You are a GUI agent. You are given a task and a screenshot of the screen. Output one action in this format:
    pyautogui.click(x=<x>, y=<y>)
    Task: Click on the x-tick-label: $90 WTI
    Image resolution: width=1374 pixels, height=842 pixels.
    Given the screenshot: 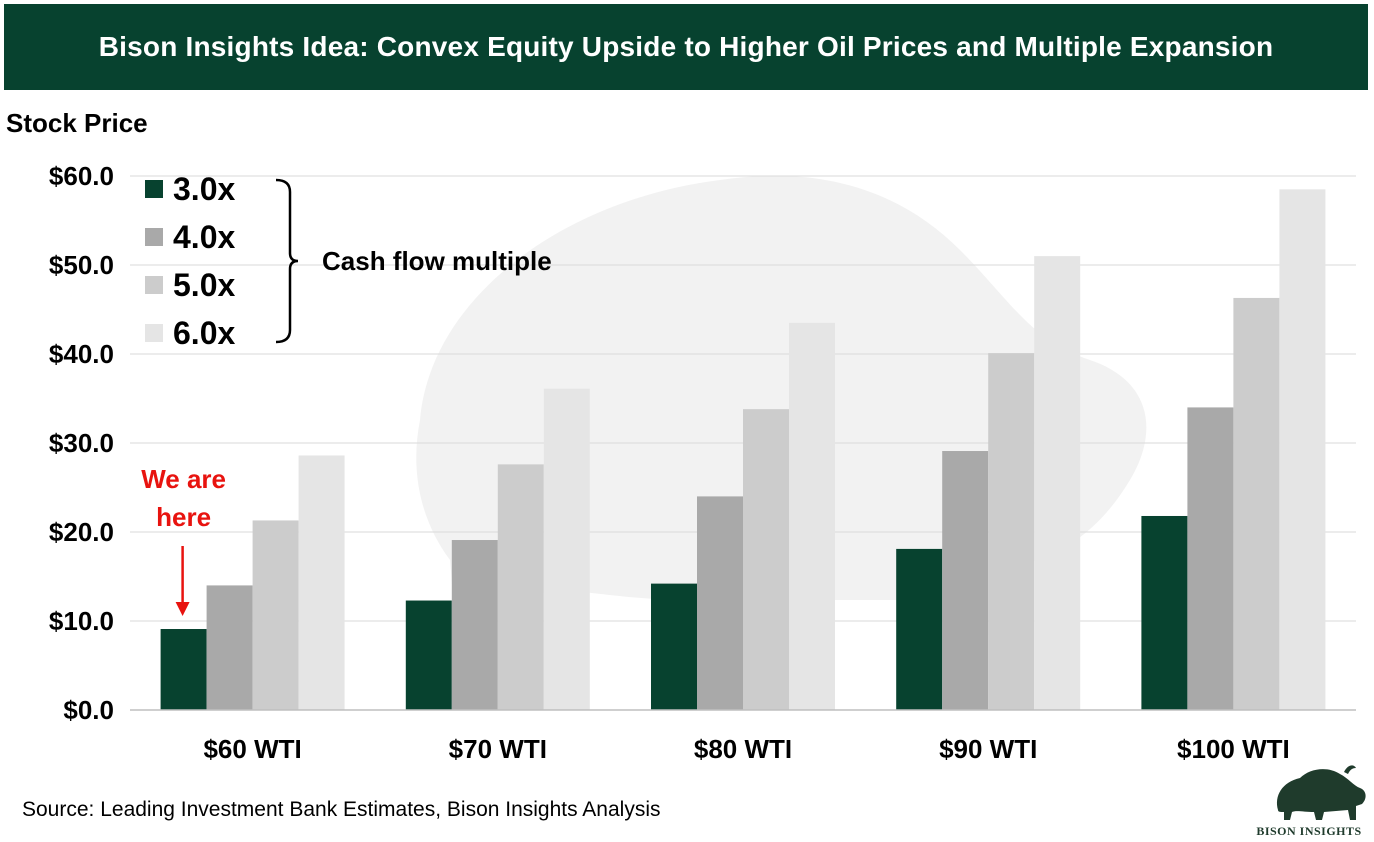 What is the action you would take?
    pyautogui.click(x=988, y=749)
    